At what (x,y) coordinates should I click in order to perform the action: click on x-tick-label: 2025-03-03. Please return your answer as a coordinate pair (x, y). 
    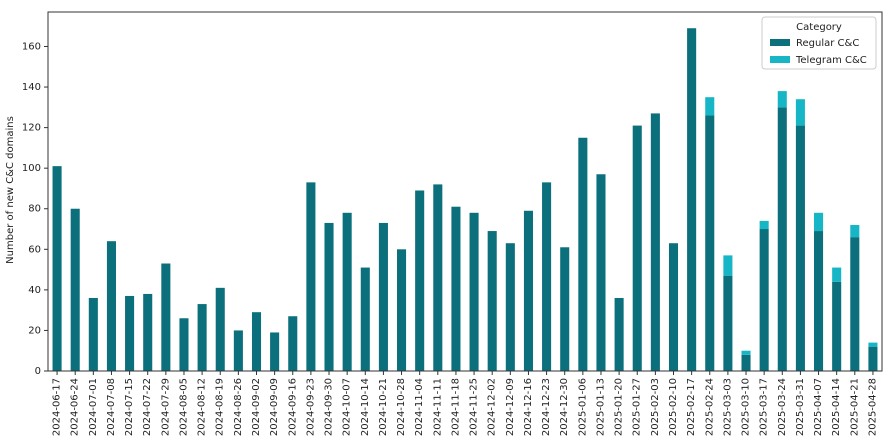
    Looking at the image, I should click on (727, 407).